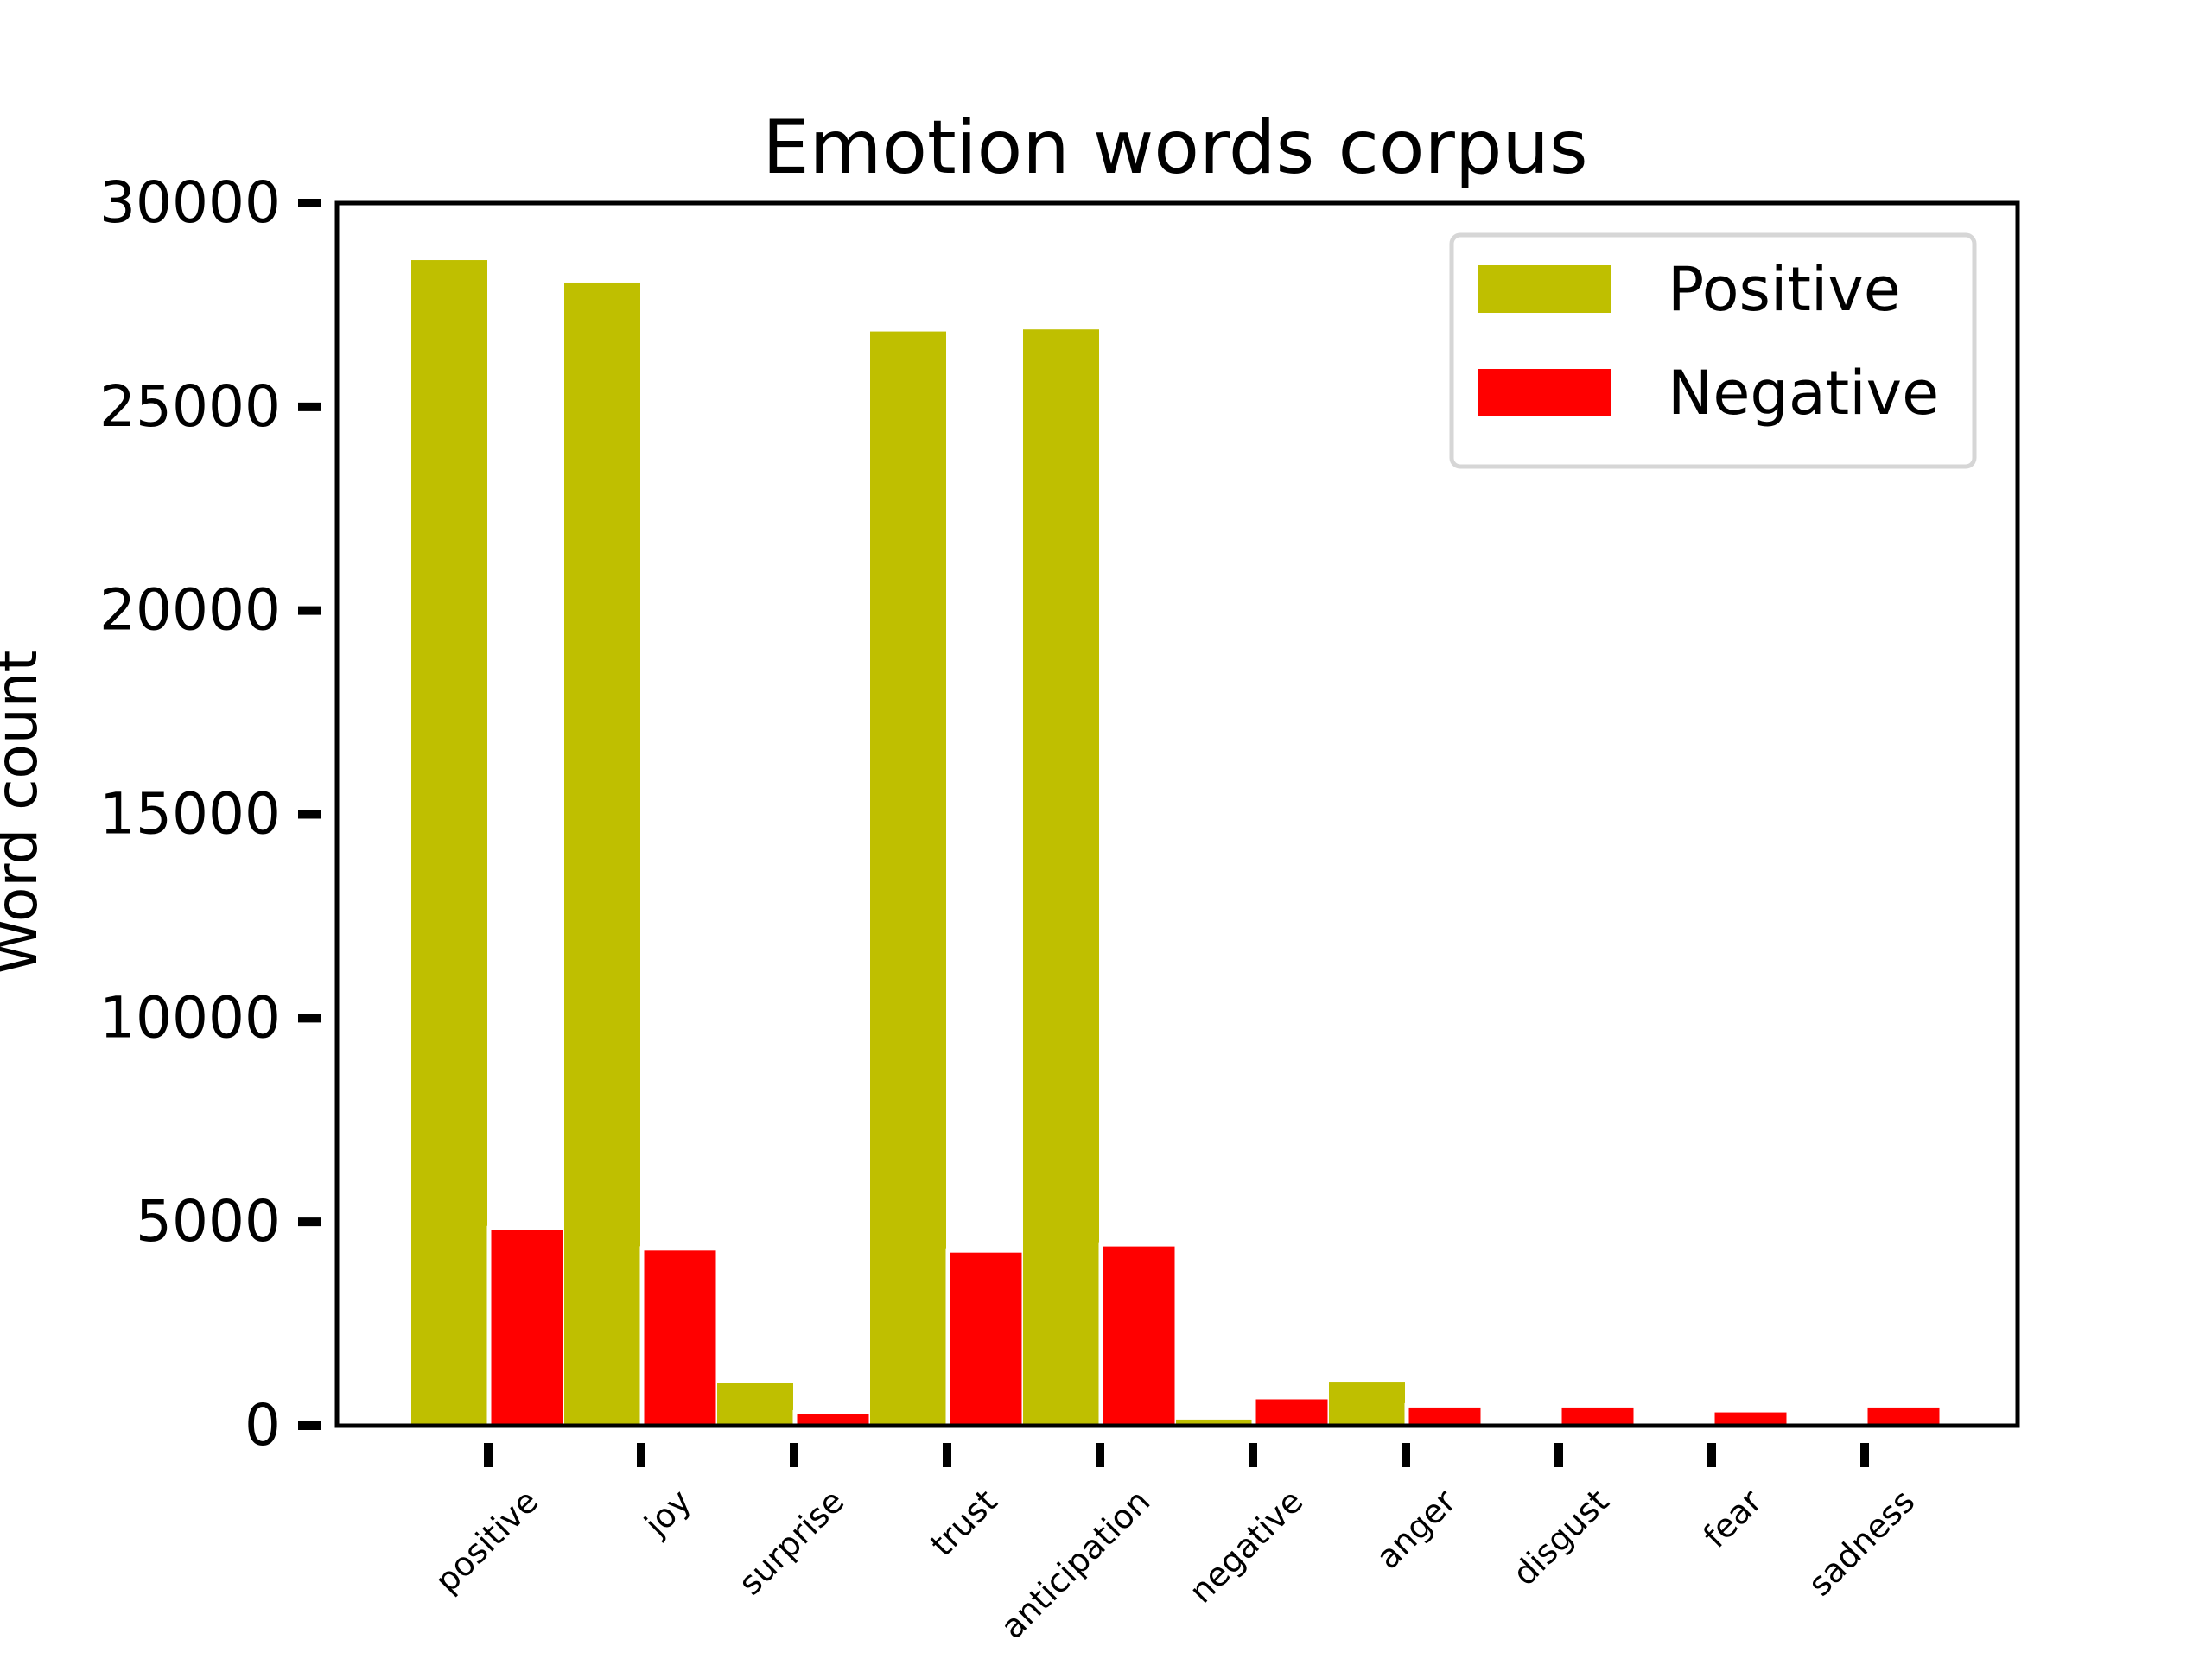 The height and width of the screenshot is (1659, 2212). What do you see at coordinates (449, 843) in the screenshot?
I see `bar-positive-positive` at bounding box center [449, 843].